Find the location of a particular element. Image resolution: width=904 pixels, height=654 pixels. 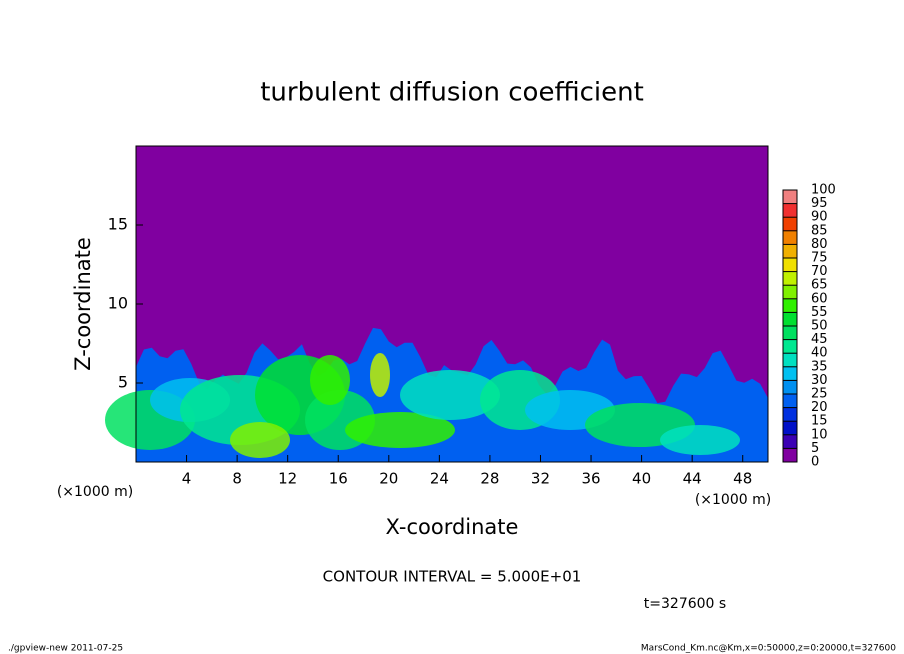

x-tick-label: 48 is located at coordinates (742, 479).